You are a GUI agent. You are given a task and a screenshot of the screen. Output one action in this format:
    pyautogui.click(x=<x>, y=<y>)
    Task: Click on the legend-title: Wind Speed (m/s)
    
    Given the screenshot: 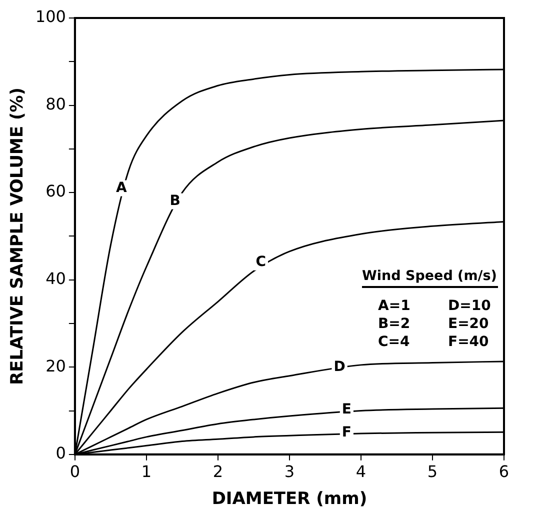 What is the action you would take?
    pyautogui.click(x=430, y=278)
    